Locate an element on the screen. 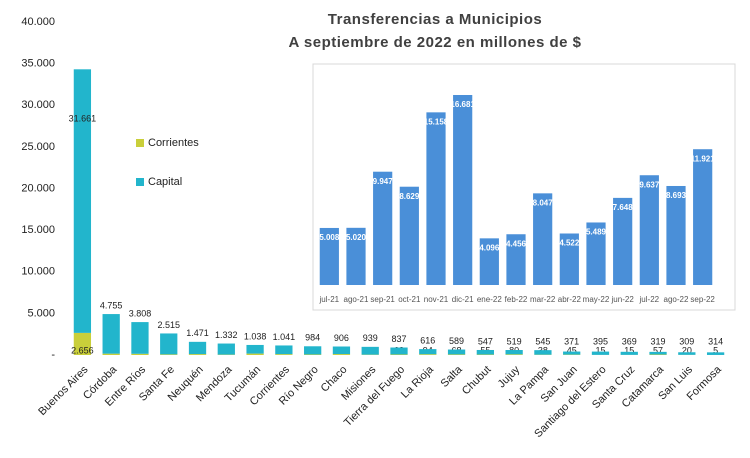 Image resolution: width=750 pixels, height=458 pixels. data-label: 314 is located at coordinates (715, 341).